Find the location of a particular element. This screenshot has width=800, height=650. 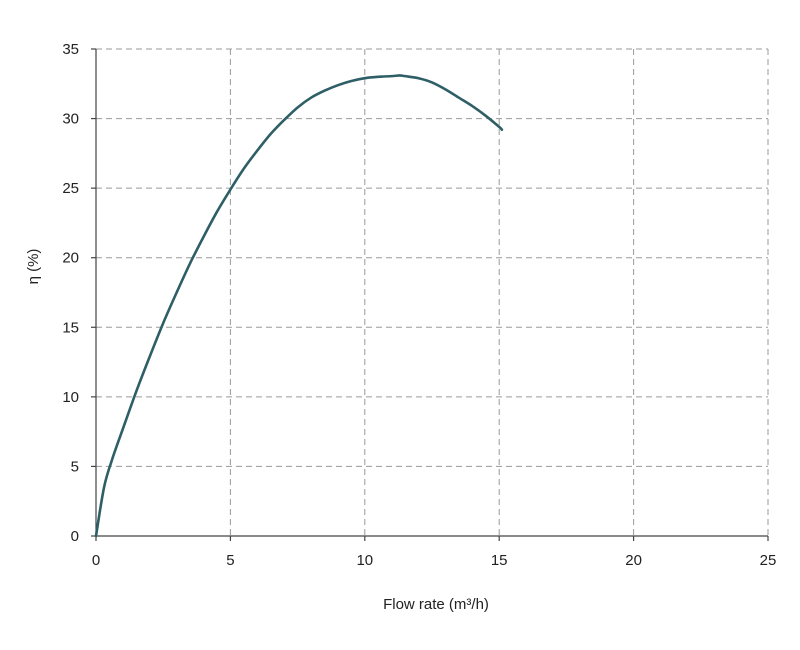

y-tick-label: 10 is located at coordinates (70, 397).